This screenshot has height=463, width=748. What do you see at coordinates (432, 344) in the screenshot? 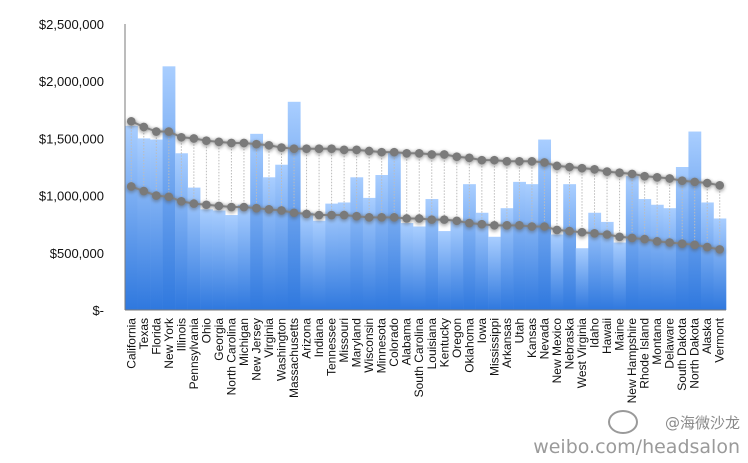
I see `x-tick-label: Louisiana` at bounding box center [432, 344].